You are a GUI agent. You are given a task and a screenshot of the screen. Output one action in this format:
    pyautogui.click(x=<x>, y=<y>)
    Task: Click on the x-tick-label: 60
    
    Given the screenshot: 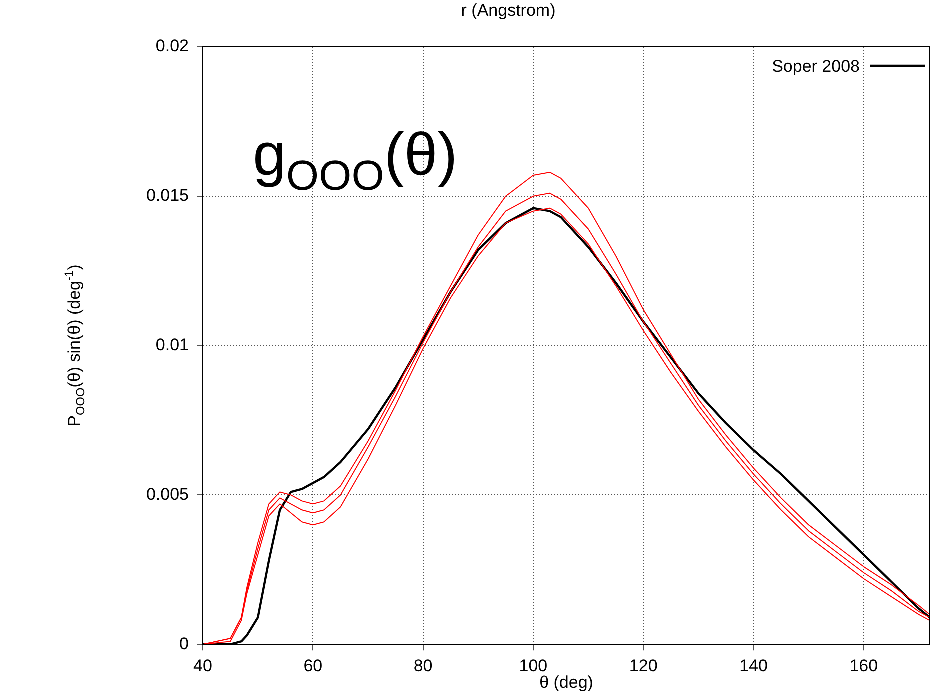 What is the action you would take?
    pyautogui.click(x=313, y=666)
    